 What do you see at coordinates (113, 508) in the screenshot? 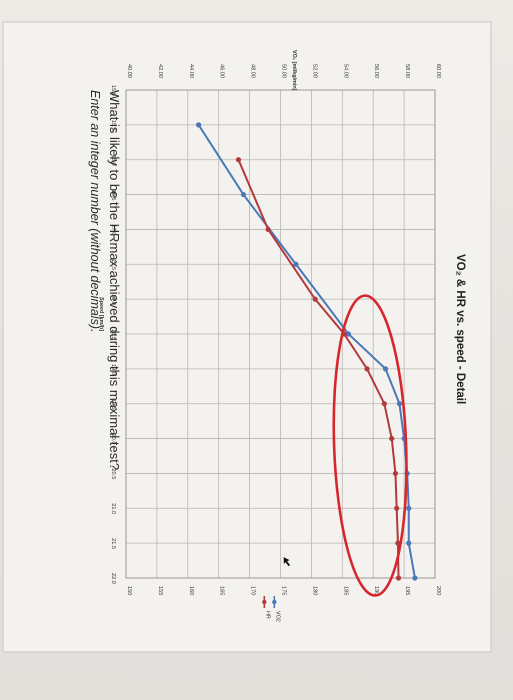
I see `x-tick-label: 21.0` at bounding box center [113, 508].